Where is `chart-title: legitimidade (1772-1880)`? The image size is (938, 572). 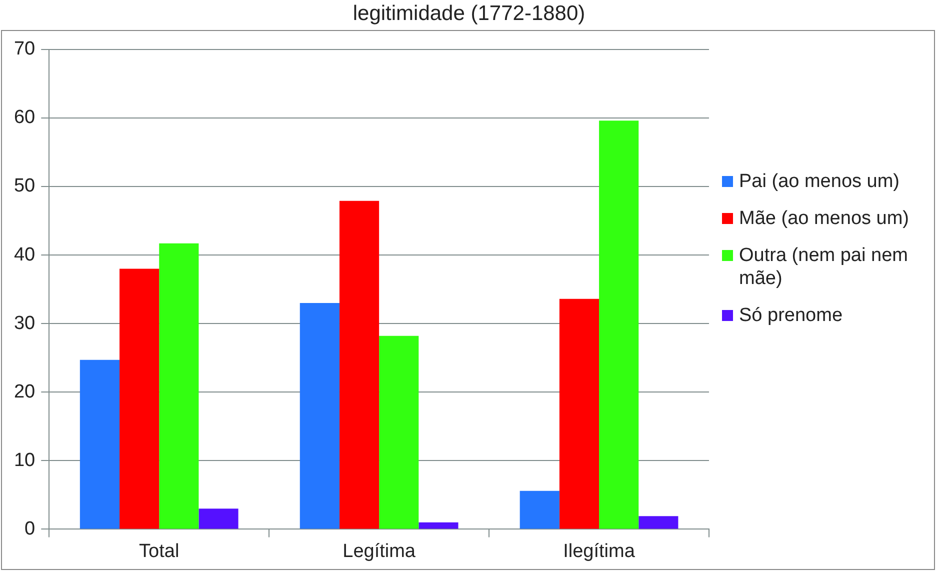
chart-title: legitimidade (1772-1880) is located at coordinates (469, 14).